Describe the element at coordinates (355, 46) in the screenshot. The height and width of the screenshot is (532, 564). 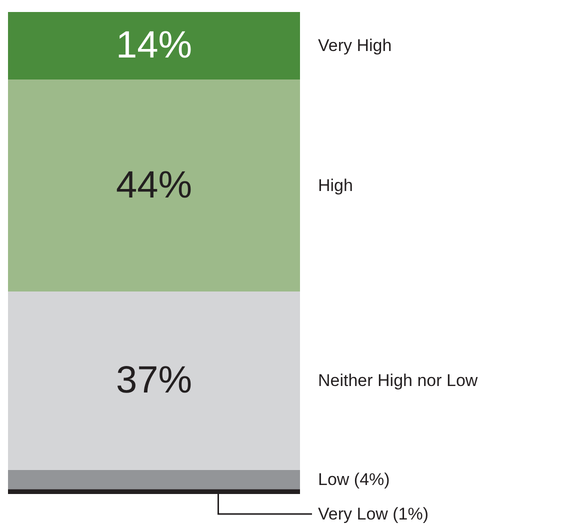
I see `series-label: Very High` at that location.